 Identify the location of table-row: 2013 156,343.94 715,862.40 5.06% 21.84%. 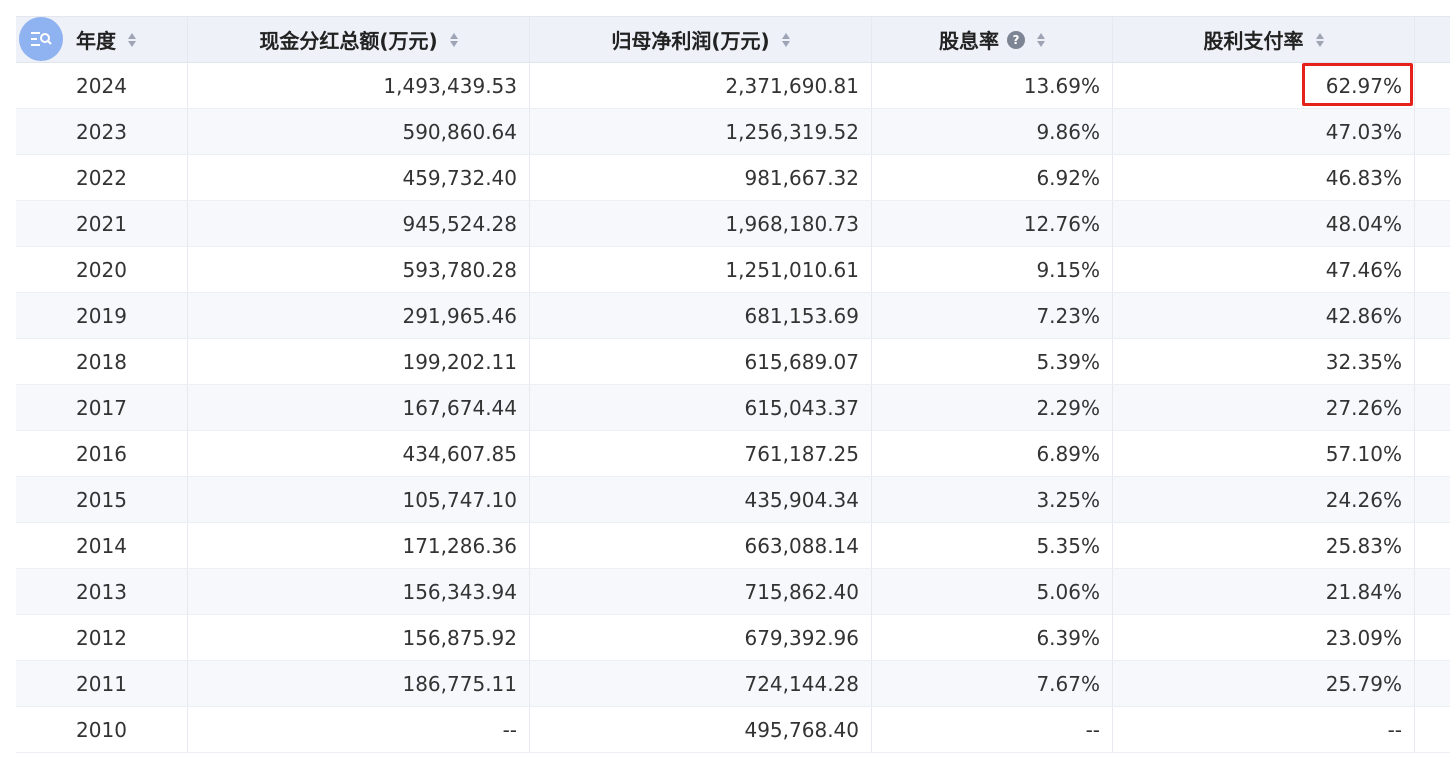
(733, 592).